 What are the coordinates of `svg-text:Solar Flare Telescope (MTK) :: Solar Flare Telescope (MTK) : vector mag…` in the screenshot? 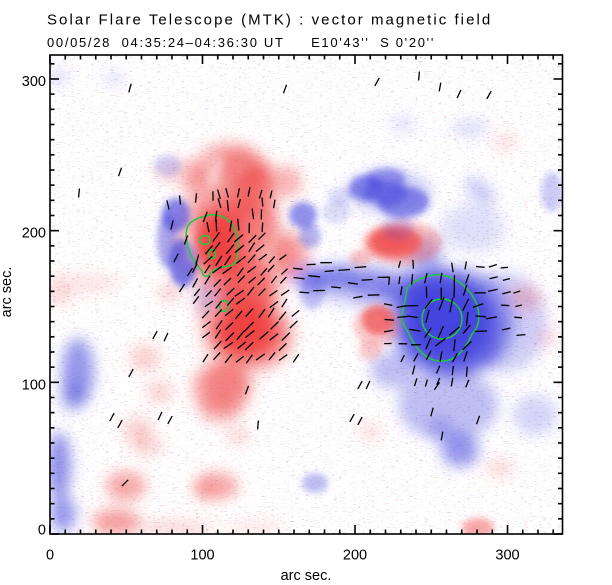 It's located at (269, 20).